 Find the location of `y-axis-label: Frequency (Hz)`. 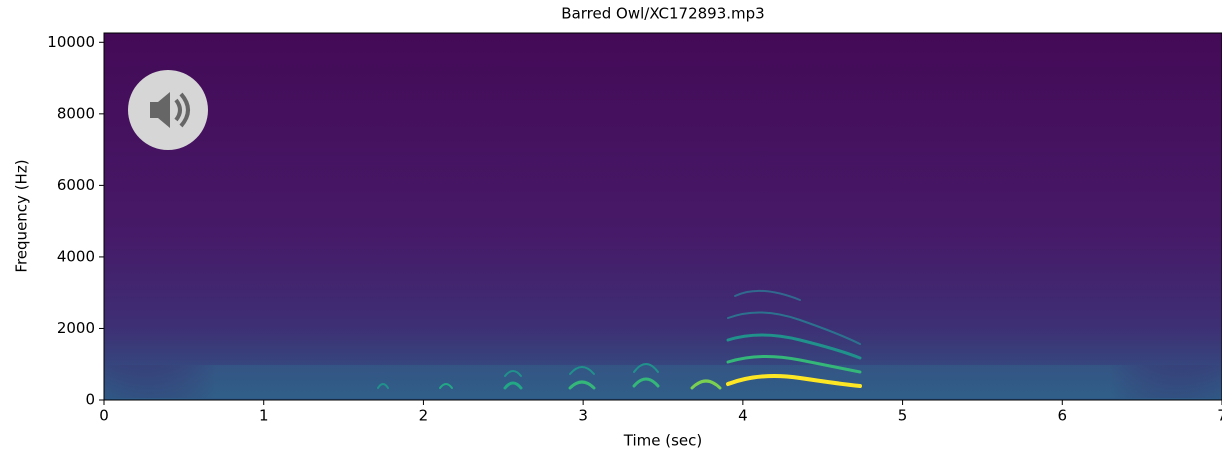

y-axis-label: Frequency (Hz) is located at coordinates (22, 215).